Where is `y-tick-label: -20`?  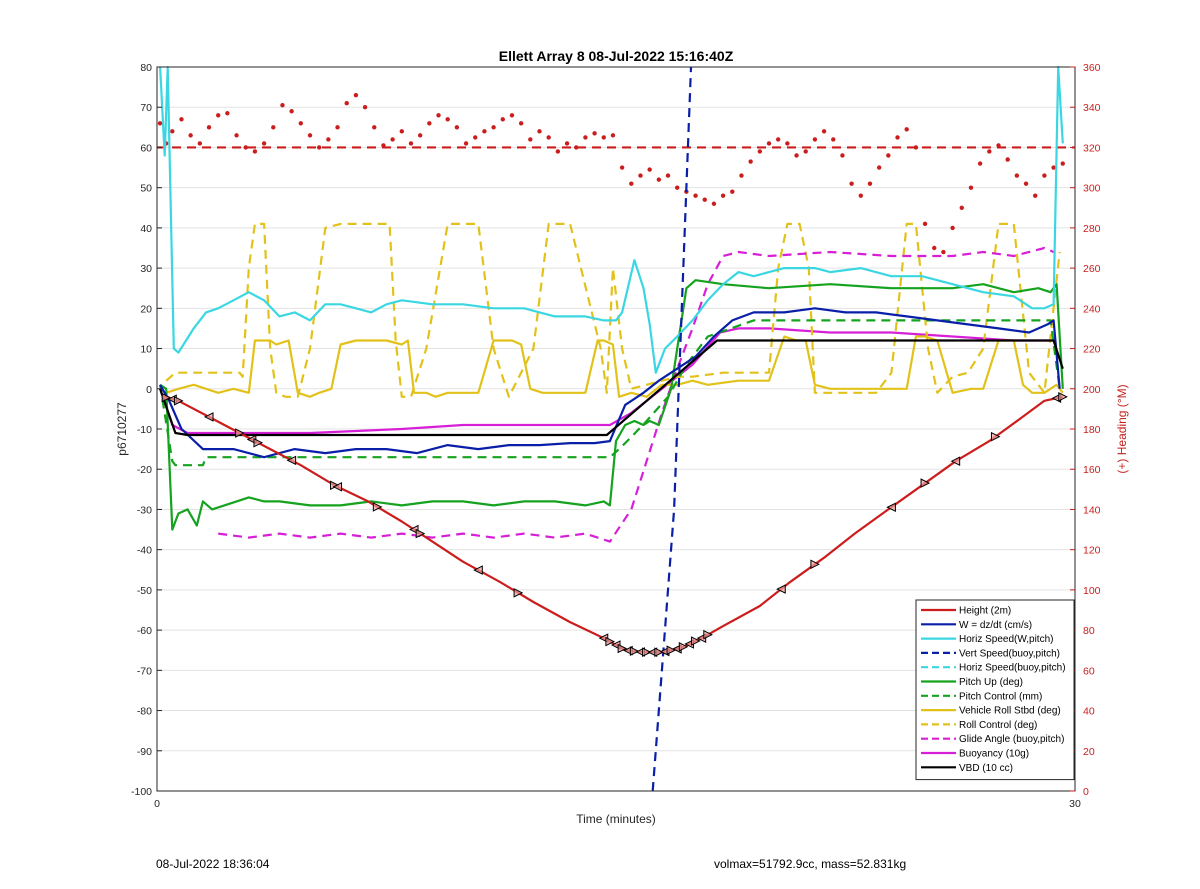
y-tick-label: -20 is located at coordinates (144, 470).